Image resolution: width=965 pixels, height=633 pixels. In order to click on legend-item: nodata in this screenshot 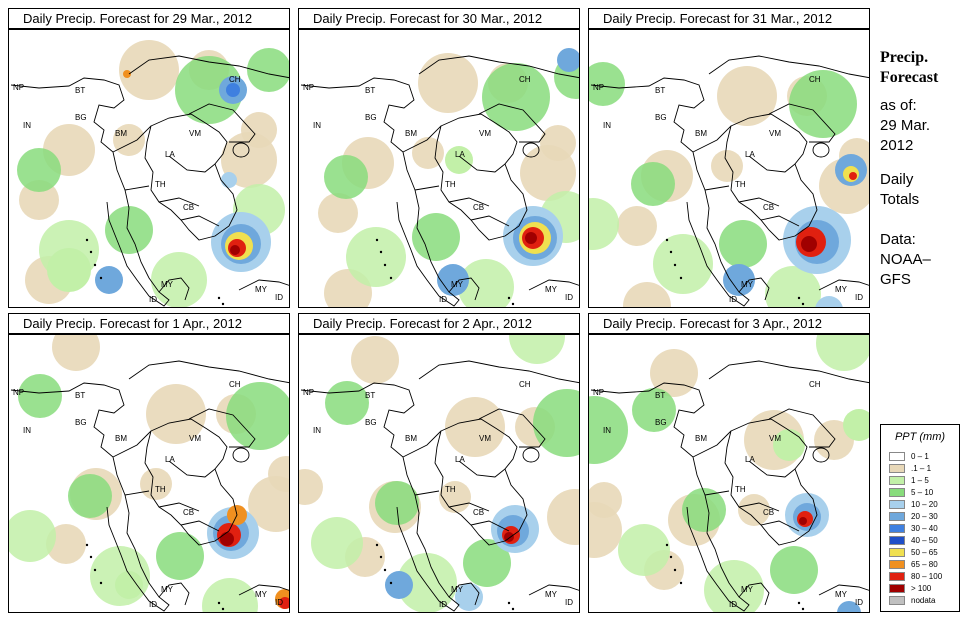, I will do `click(912, 600)`.